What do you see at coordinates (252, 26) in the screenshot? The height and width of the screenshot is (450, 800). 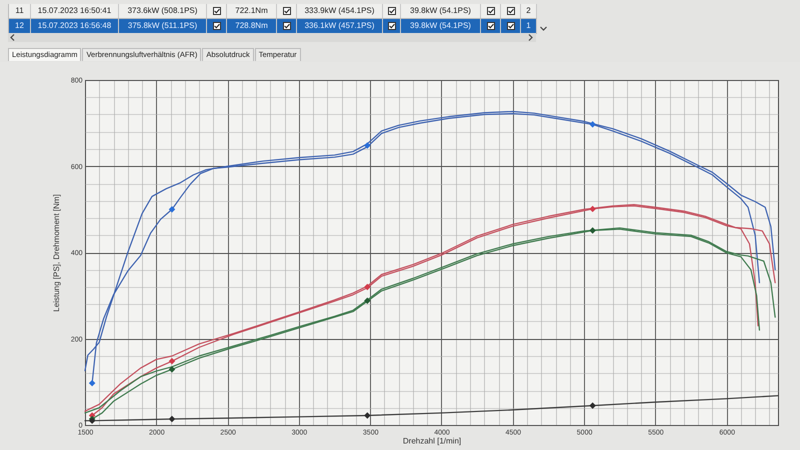 I see `text: 728.8Nm` at bounding box center [252, 26].